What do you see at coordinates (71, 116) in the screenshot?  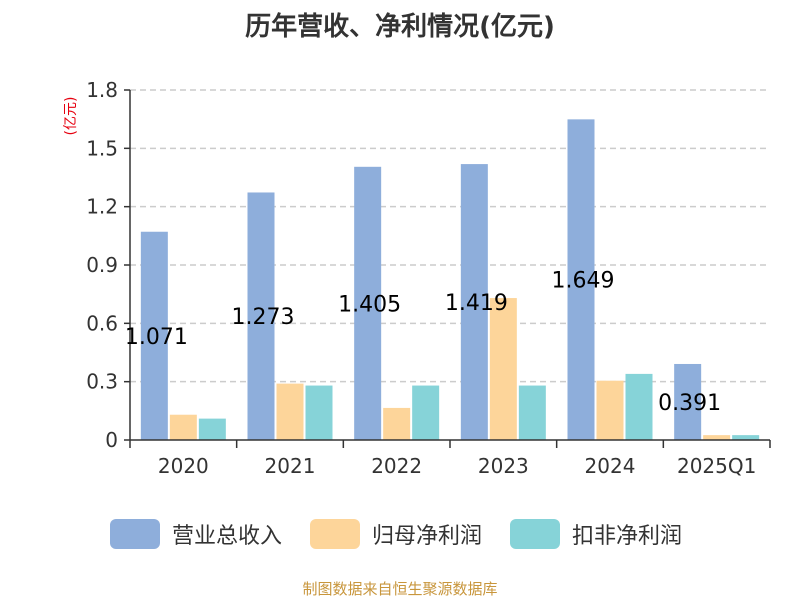 I see `y-axis-unit-label: (亿元)` at bounding box center [71, 116].